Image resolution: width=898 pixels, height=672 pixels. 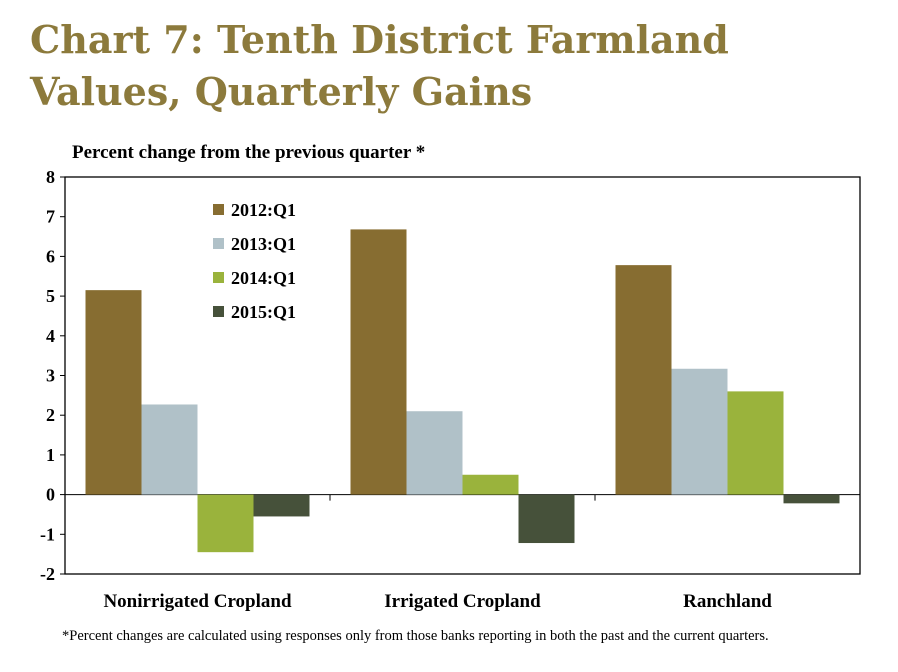 What do you see at coordinates (50, 495) in the screenshot?
I see `y-tick-label: 0` at bounding box center [50, 495].